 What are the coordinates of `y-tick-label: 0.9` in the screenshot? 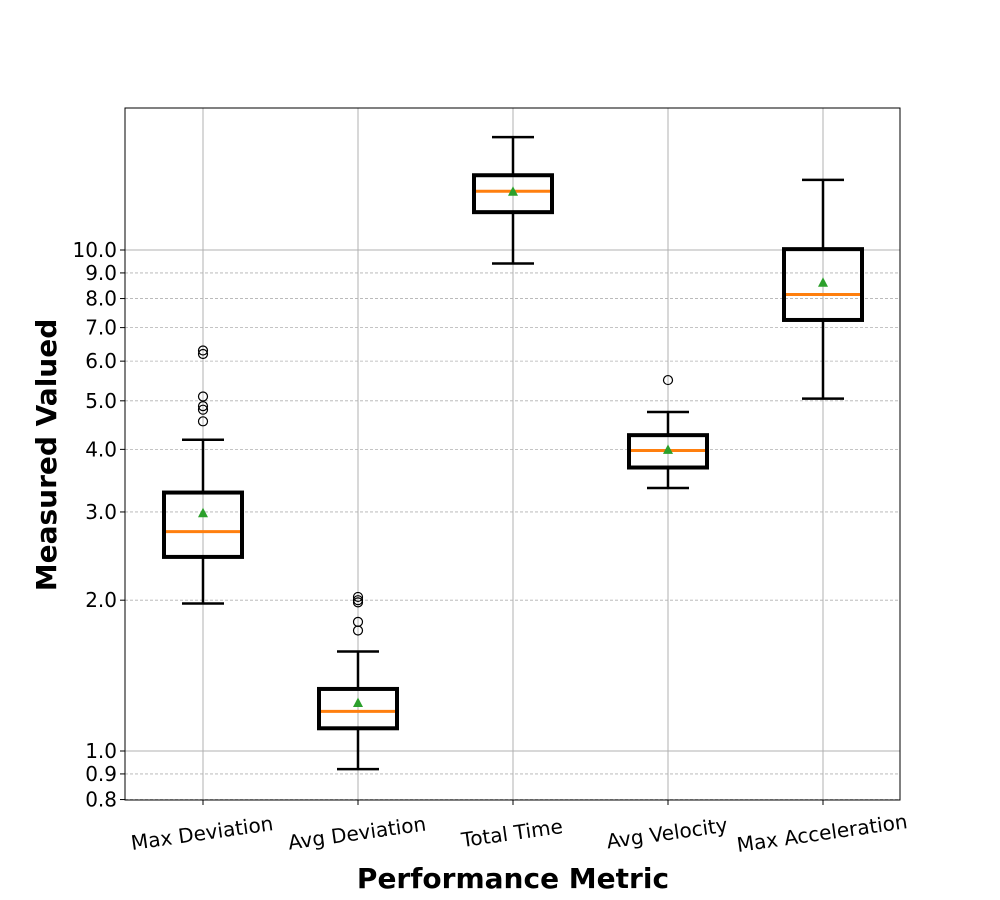 It's located at (101, 774).